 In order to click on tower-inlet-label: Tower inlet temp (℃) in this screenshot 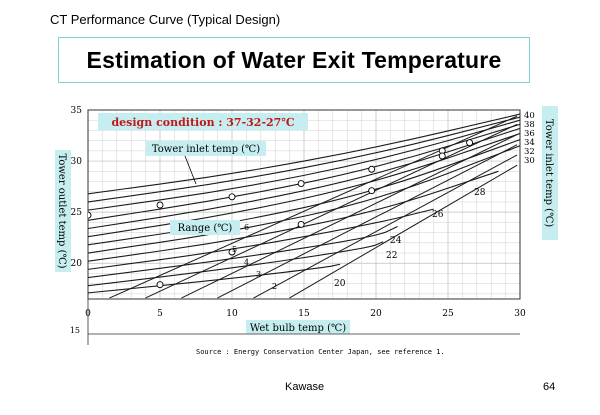, I will do `click(206, 149)`.